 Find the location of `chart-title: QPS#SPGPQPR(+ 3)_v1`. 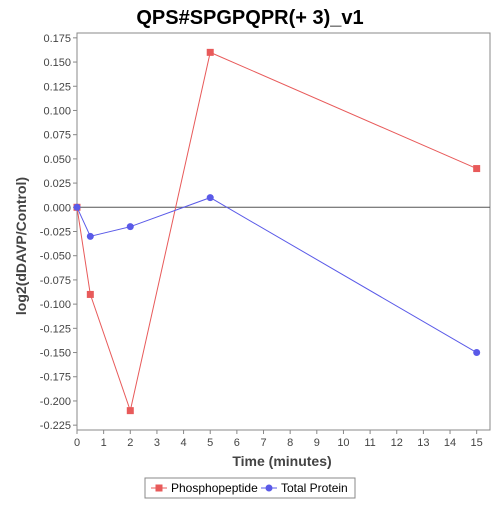

chart-title: QPS#SPGPQPR(+ 3)_v1 is located at coordinates (249, 18).